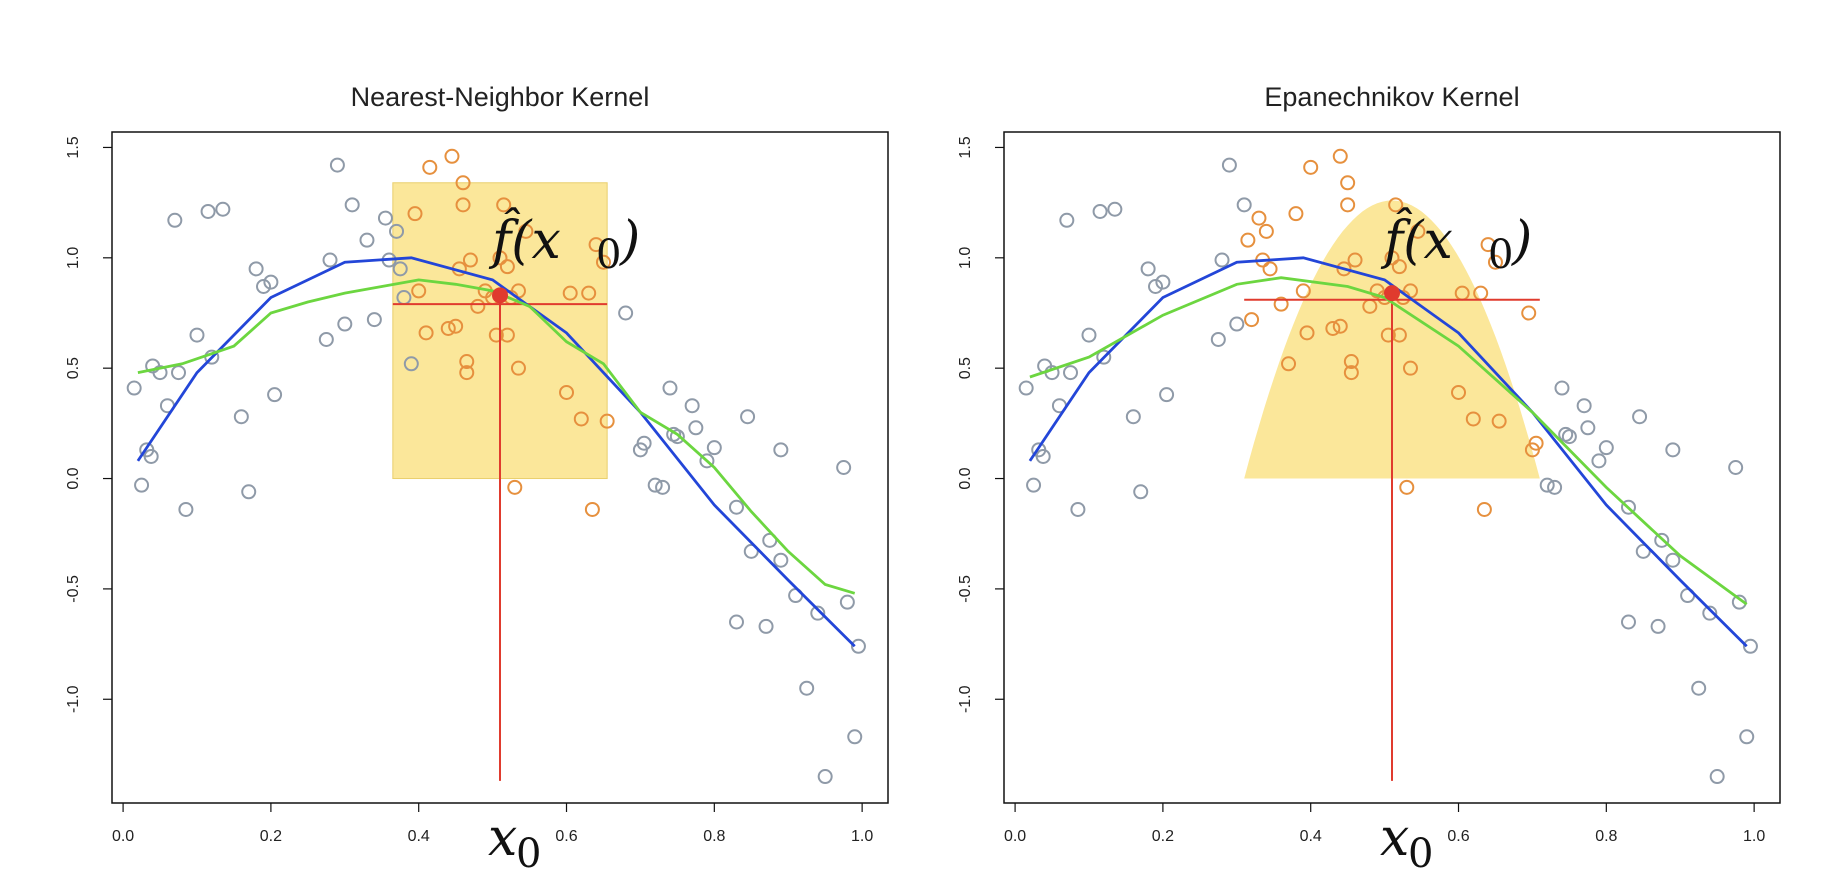 Image resolution: width=1842 pixels, height=894 pixels. I want to click on y-tick-label: 0.0, so click(73, 478).